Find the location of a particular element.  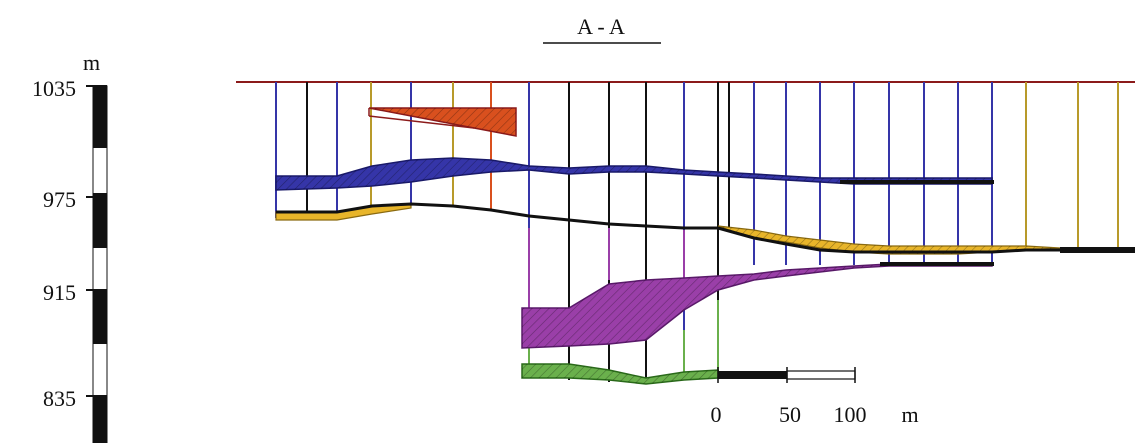

horizontal-scale-bar: 0 50 100 m is located at coordinates (815, 397).